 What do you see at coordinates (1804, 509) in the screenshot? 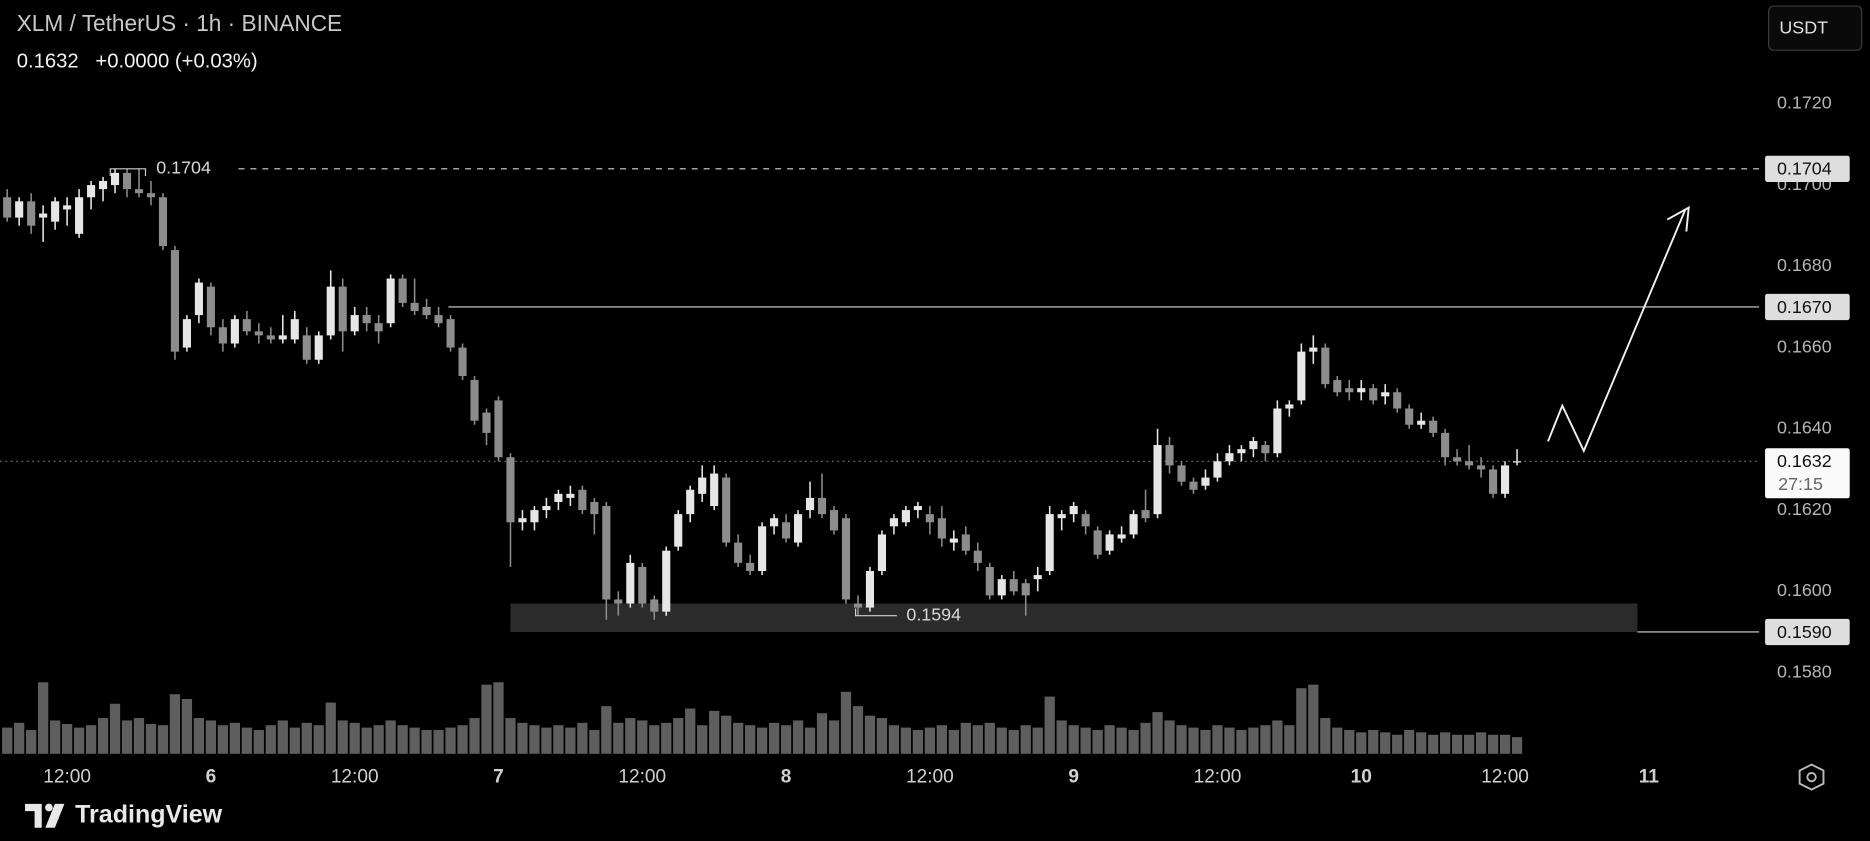
I see `y-tick-label: 0.1620` at bounding box center [1804, 509].